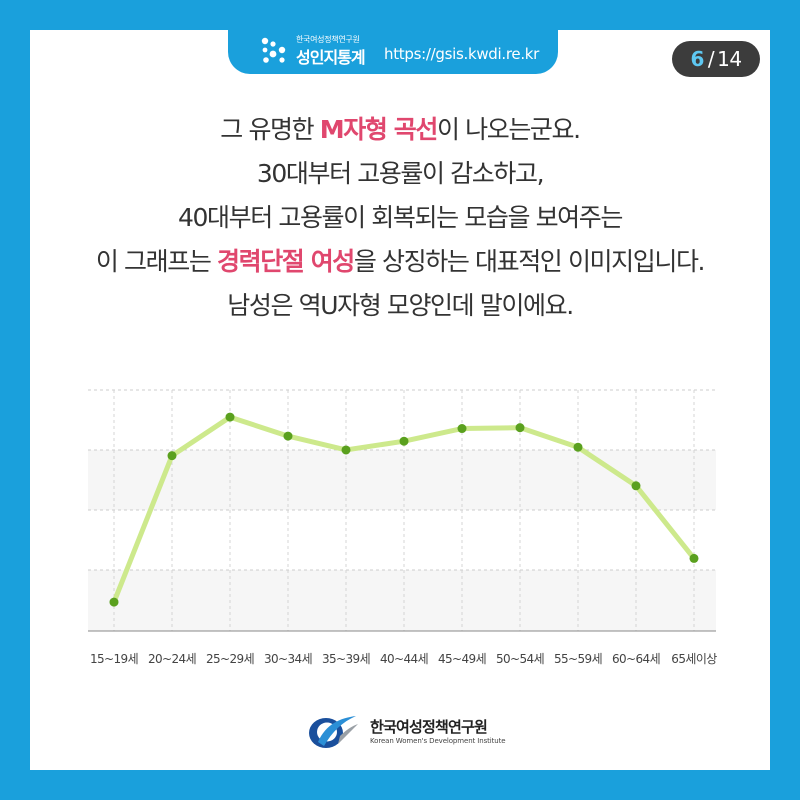 This screenshot has height=800, width=800. What do you see at coordinates (636, 659) in the screenshot?
I see `x-tick-label: 60~64세` at bounding box center [636, 659].